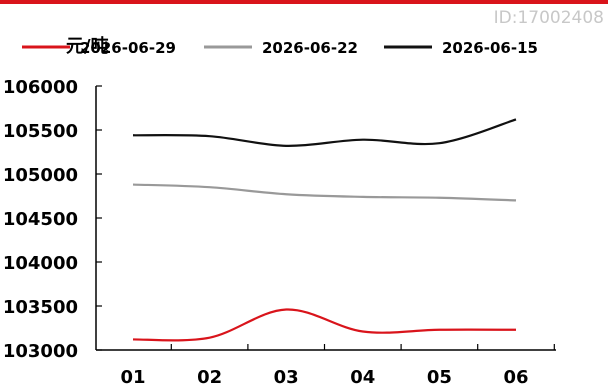 This screenshot has width=608, height=385. What do you see at coordinates (362, 376) in the screenshot?
I see `x-tick-label: 04` at bounding box center [362, 376].